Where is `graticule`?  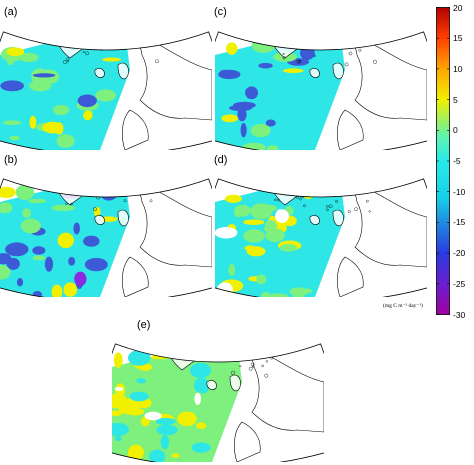
graticule is located at coordinates (303, 188).